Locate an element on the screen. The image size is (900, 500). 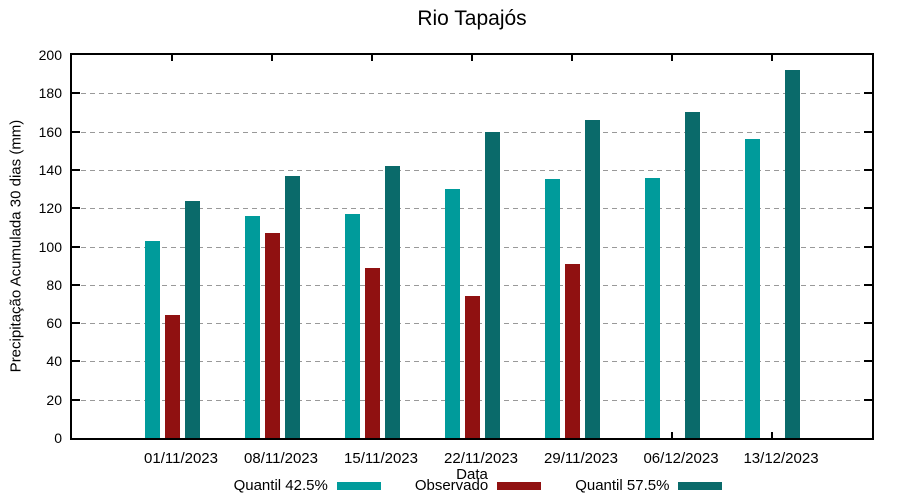
legend-label: Quantil 57.5% is located at coordinates (622, 485).